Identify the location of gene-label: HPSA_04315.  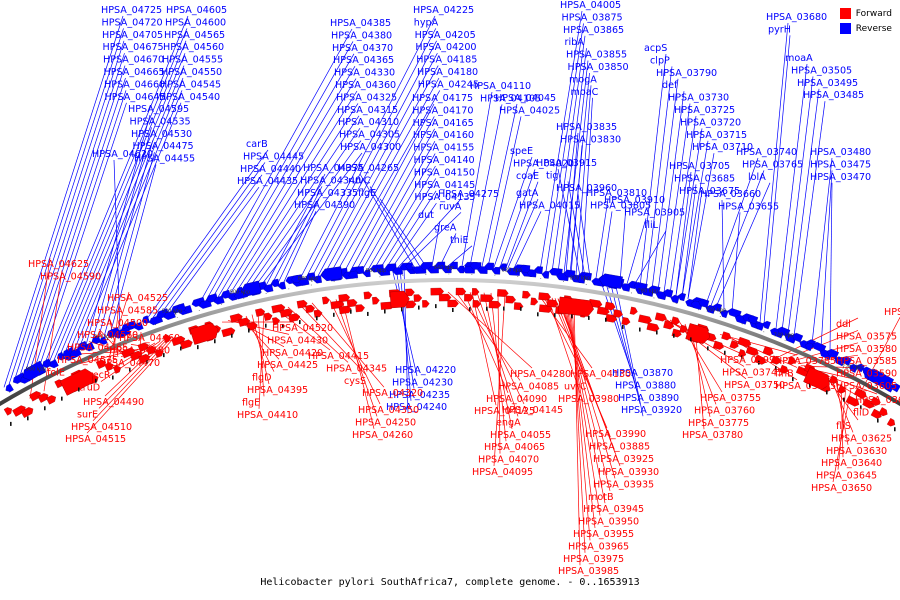
(367, 110).